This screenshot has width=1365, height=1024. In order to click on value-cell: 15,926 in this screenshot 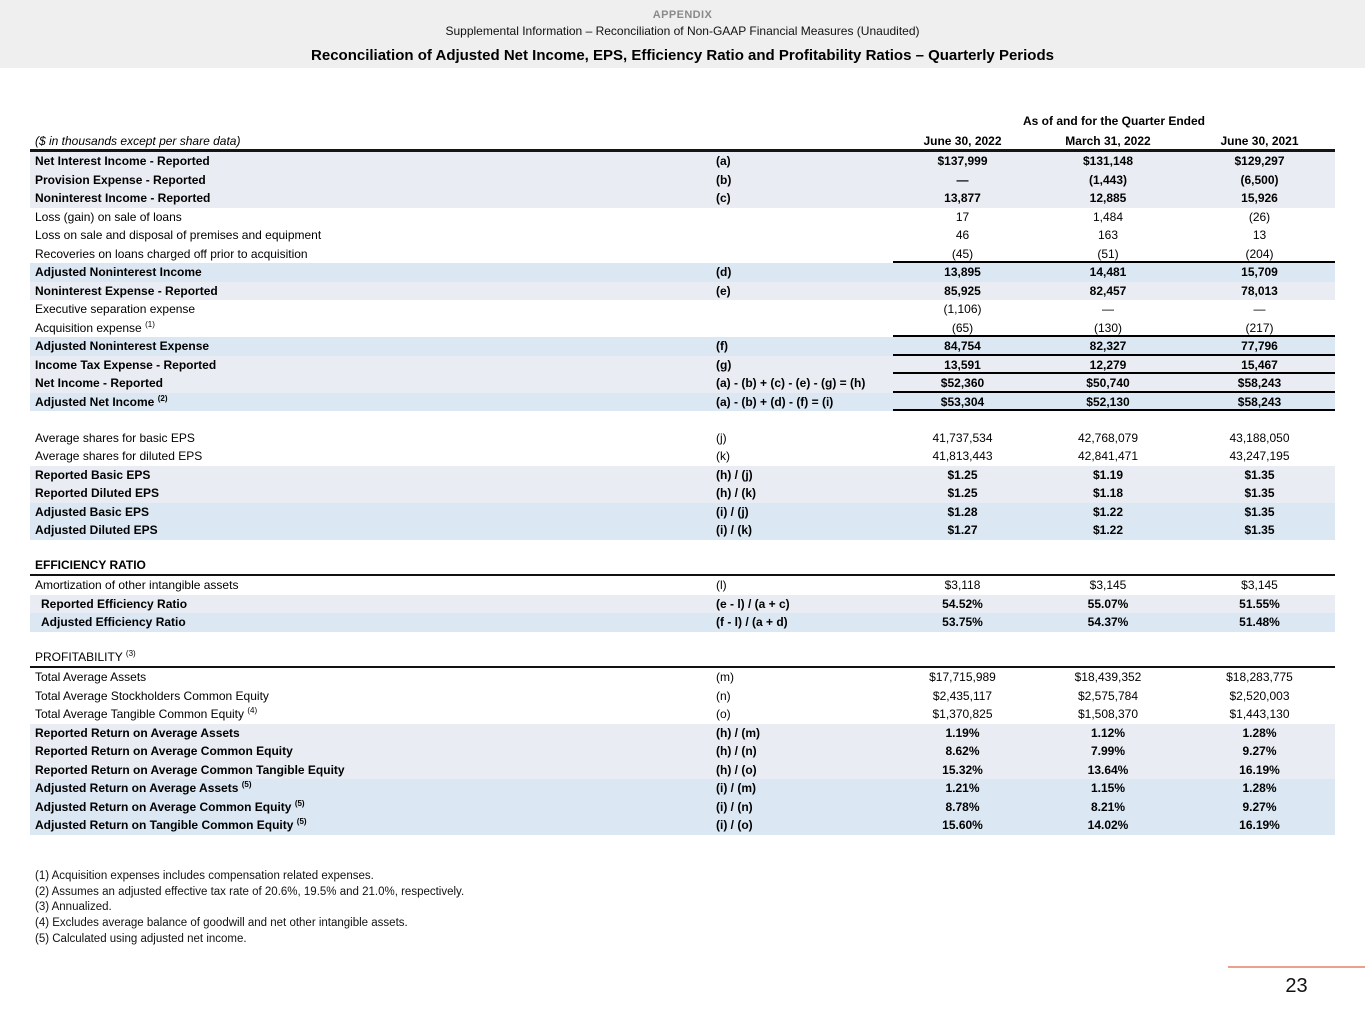, I will do `click(1259, 198)`.